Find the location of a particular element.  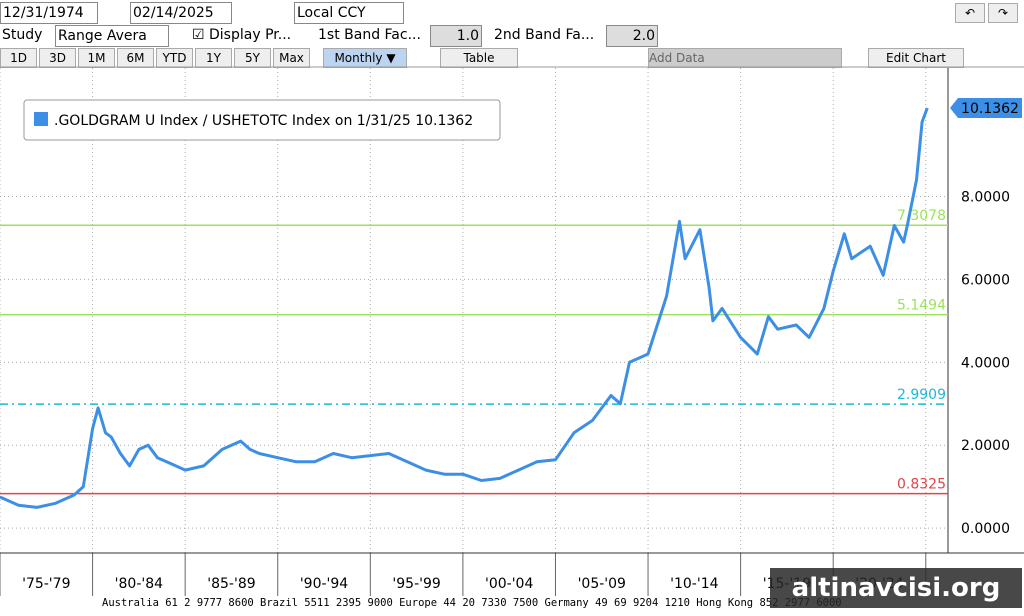

period-button: 1D is located at coordinates (18, 58).